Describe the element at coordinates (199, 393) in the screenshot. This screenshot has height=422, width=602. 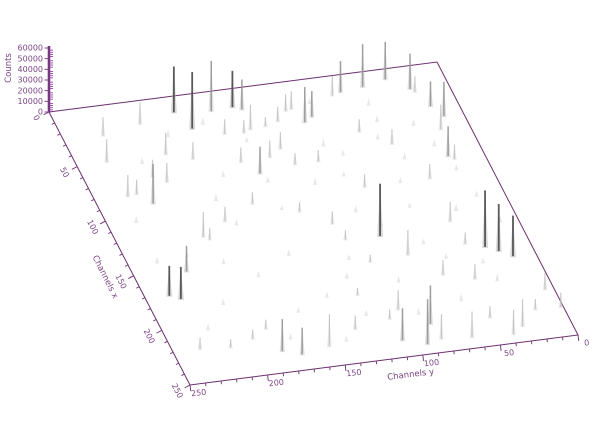
I see `y-tick-label: 250` at that location.